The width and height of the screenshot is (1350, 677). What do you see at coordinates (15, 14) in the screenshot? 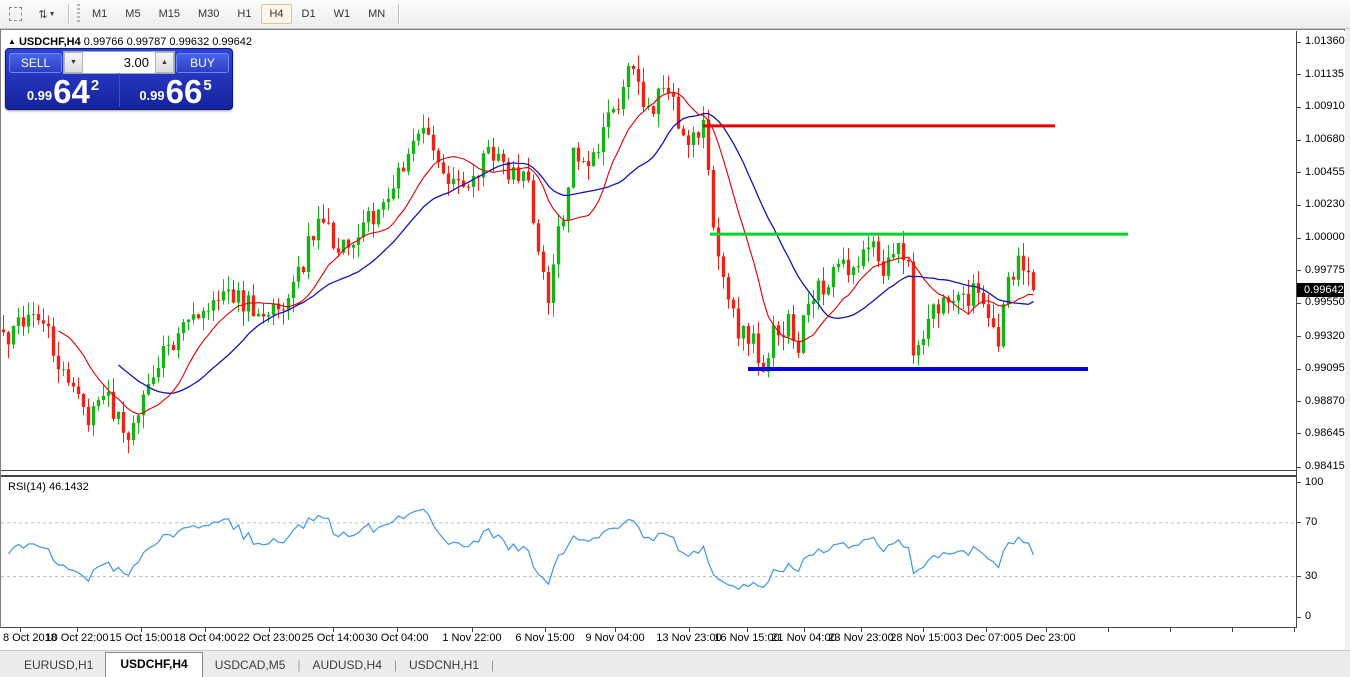
I see `select-object-icon` at bounding box center [15, 14].